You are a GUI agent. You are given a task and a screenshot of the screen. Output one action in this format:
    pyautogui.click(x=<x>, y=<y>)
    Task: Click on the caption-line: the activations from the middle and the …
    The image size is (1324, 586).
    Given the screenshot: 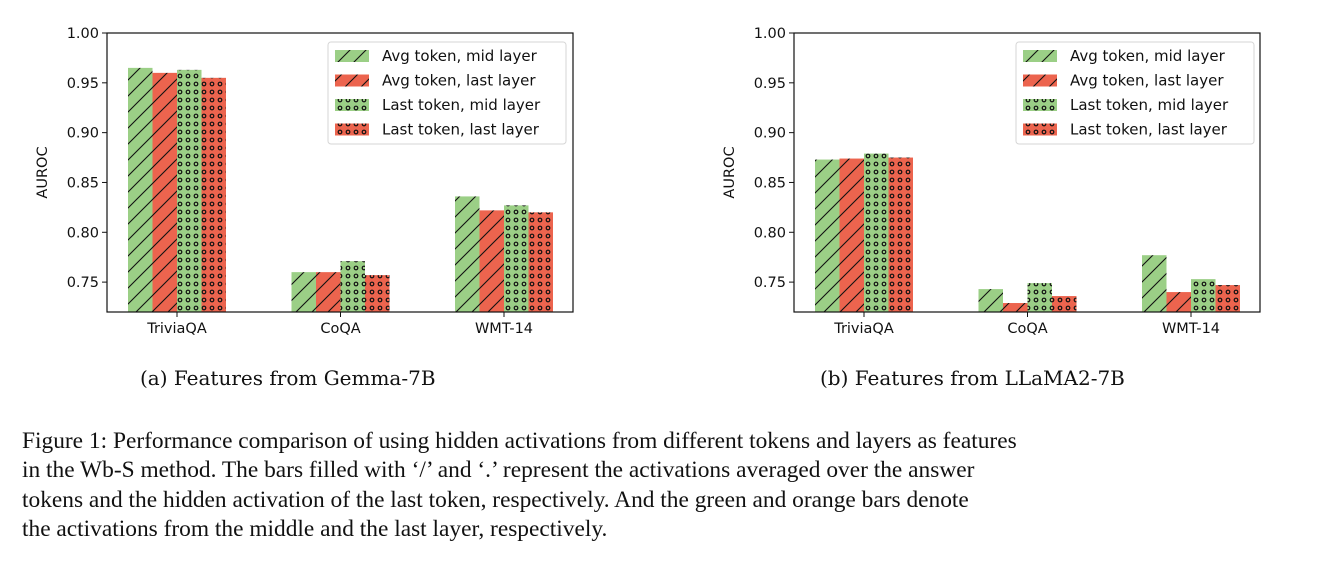 What is the action you would take?
    pyautogui.click(x=315, y=528)
    